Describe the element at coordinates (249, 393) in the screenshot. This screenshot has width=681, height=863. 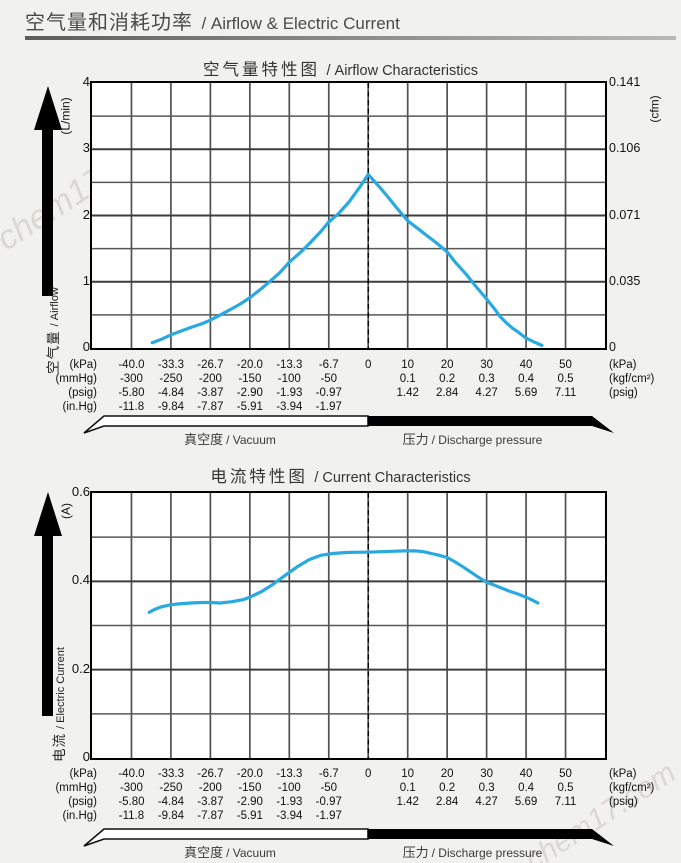
I see `x-tick-label: -2.90` at that location.